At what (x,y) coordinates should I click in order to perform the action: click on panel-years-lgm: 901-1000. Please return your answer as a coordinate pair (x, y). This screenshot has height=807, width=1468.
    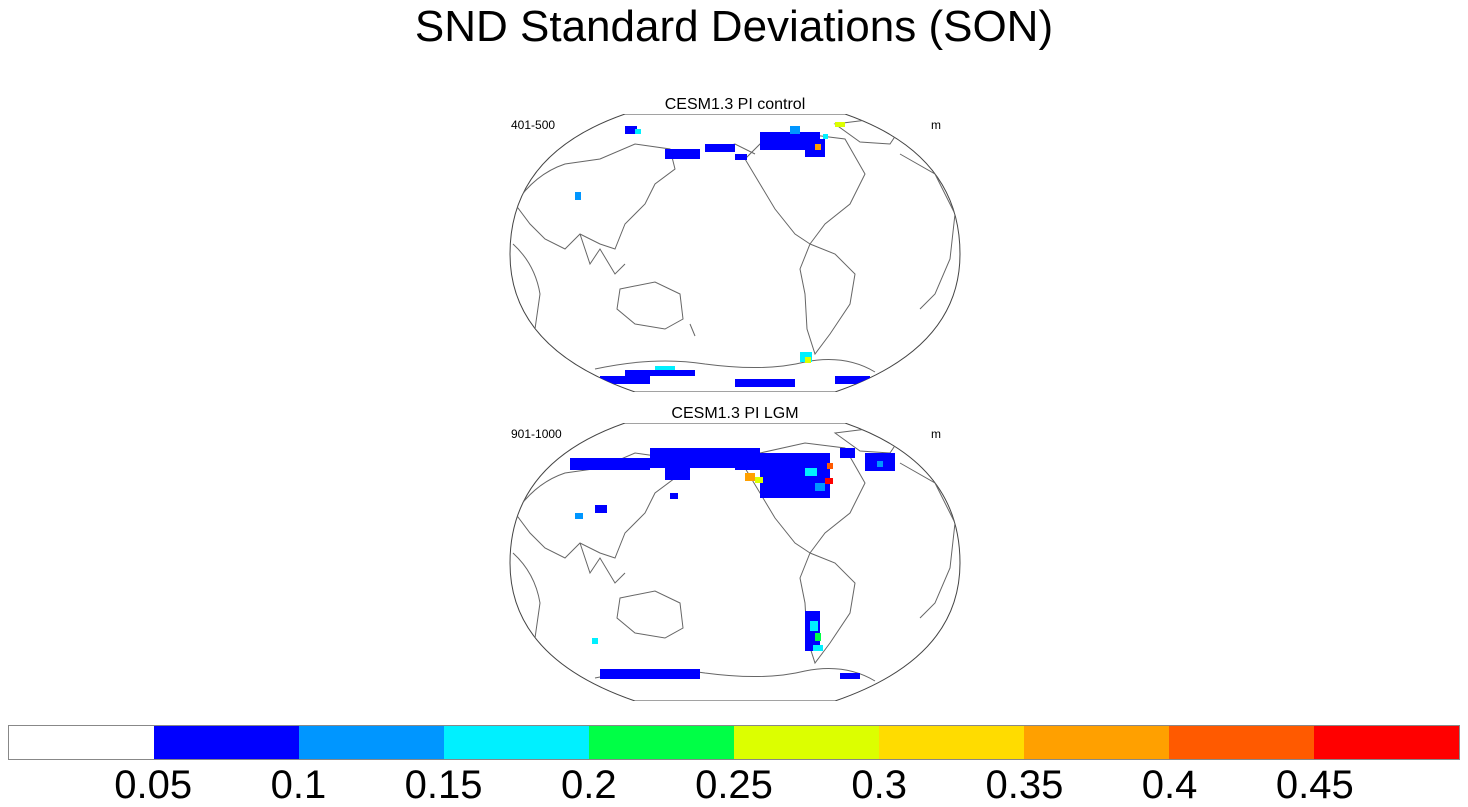
    Looking at the image, I should click on (536, 434).